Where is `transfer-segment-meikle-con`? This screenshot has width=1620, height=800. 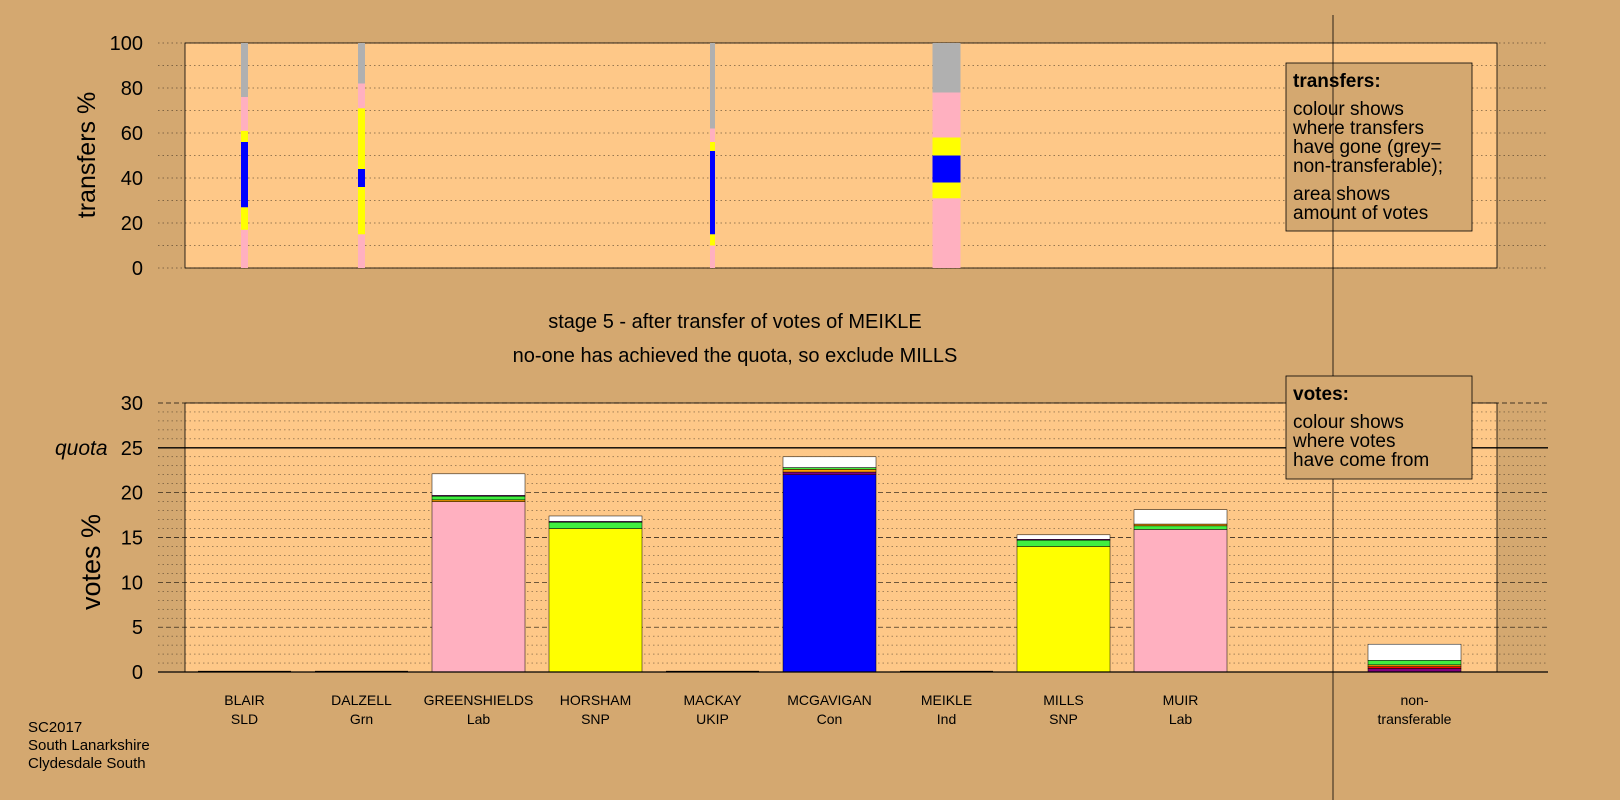 transfer-segment-meikle-con is located at coordinates (946, 169).